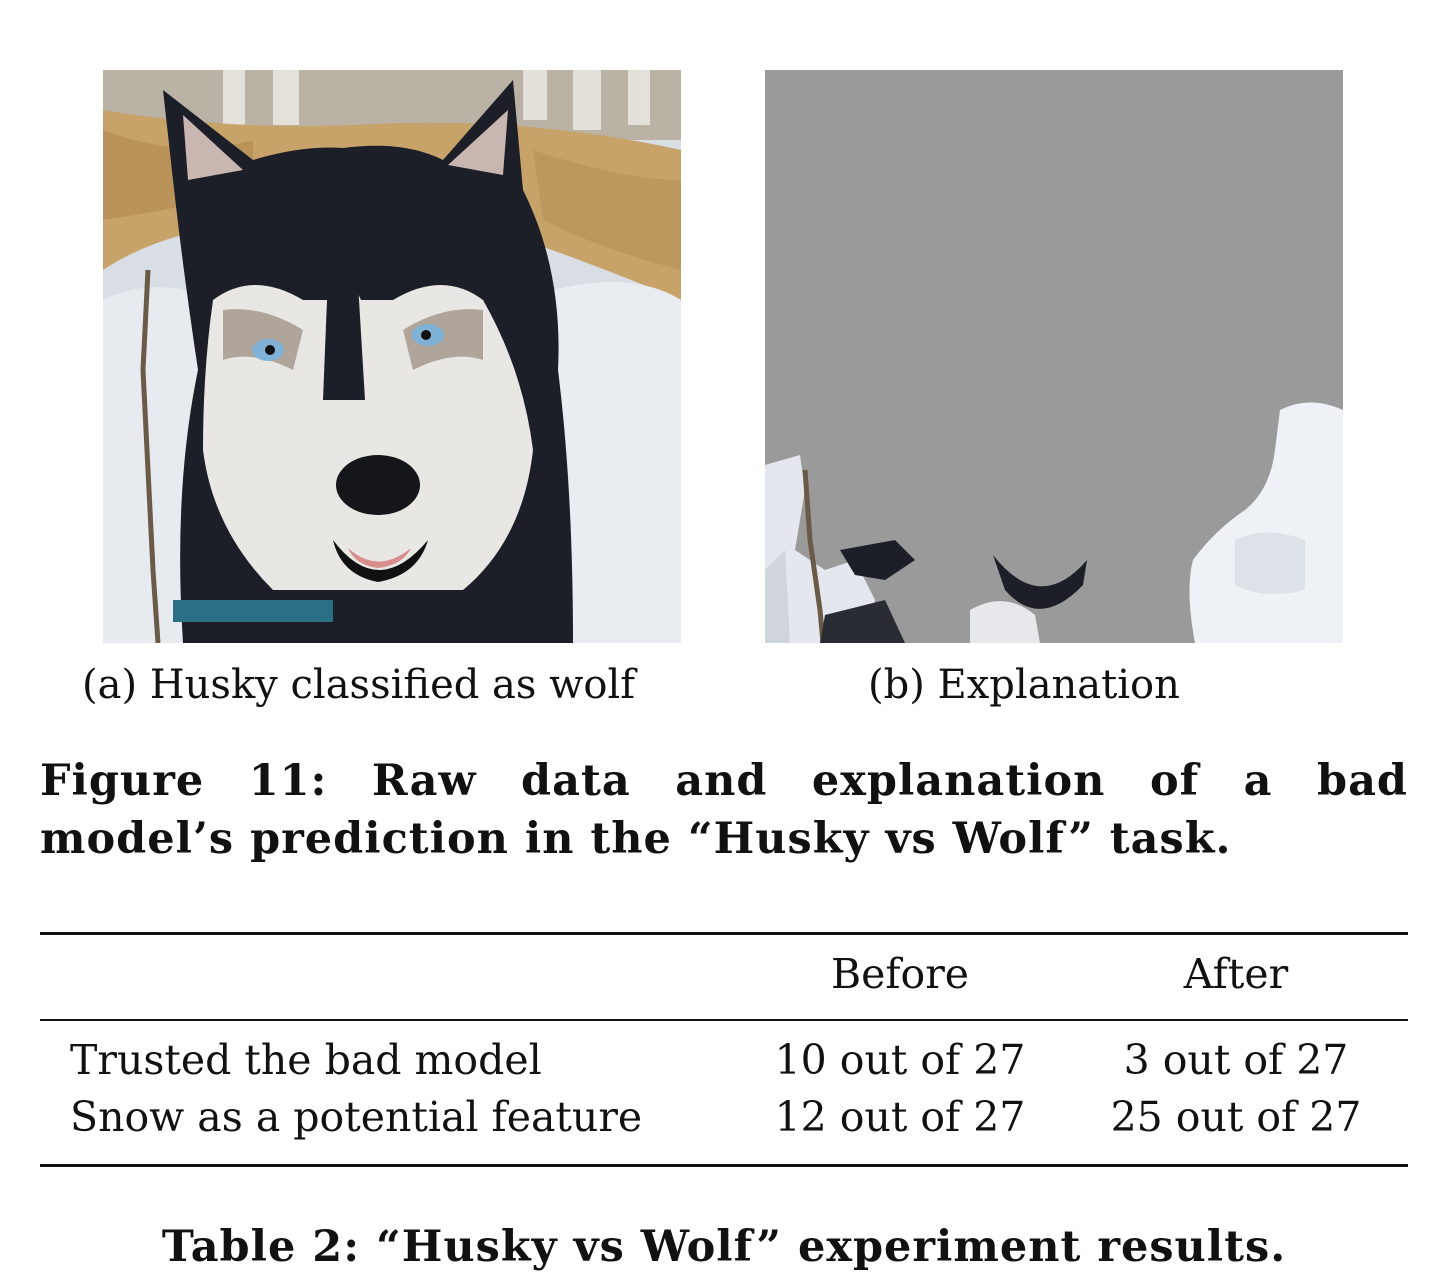 The image size is (1430, 1288). I want to click on table-row2-after: 25 out of 27, so click(1236, 1117).